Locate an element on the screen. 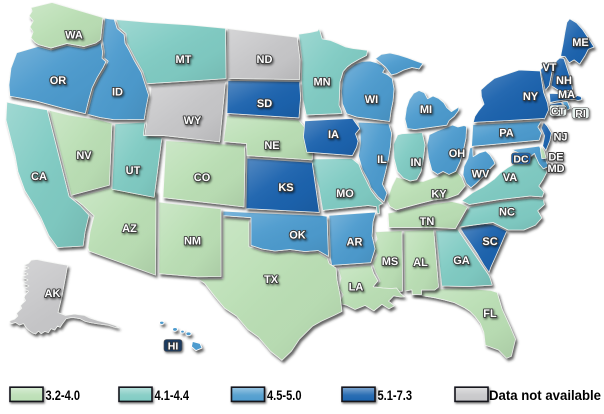  svg-text: CA is located at coordinates (39, 177).